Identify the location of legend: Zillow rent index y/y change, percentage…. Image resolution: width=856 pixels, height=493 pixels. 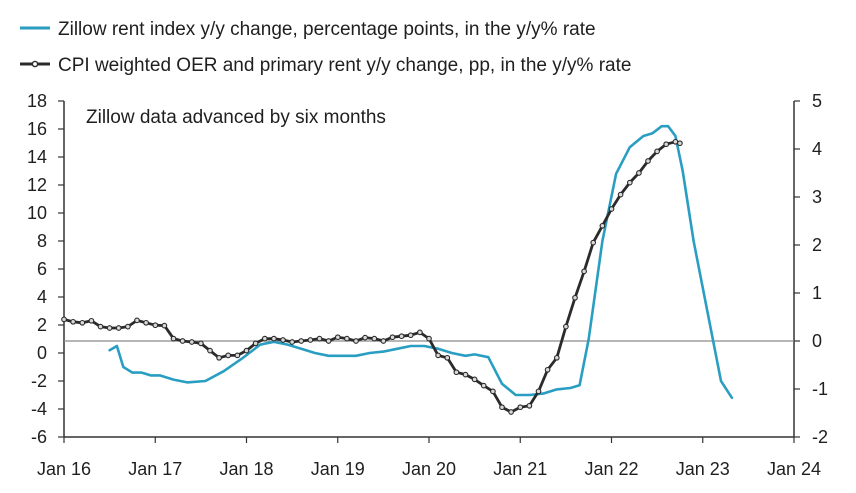
(325, 47).